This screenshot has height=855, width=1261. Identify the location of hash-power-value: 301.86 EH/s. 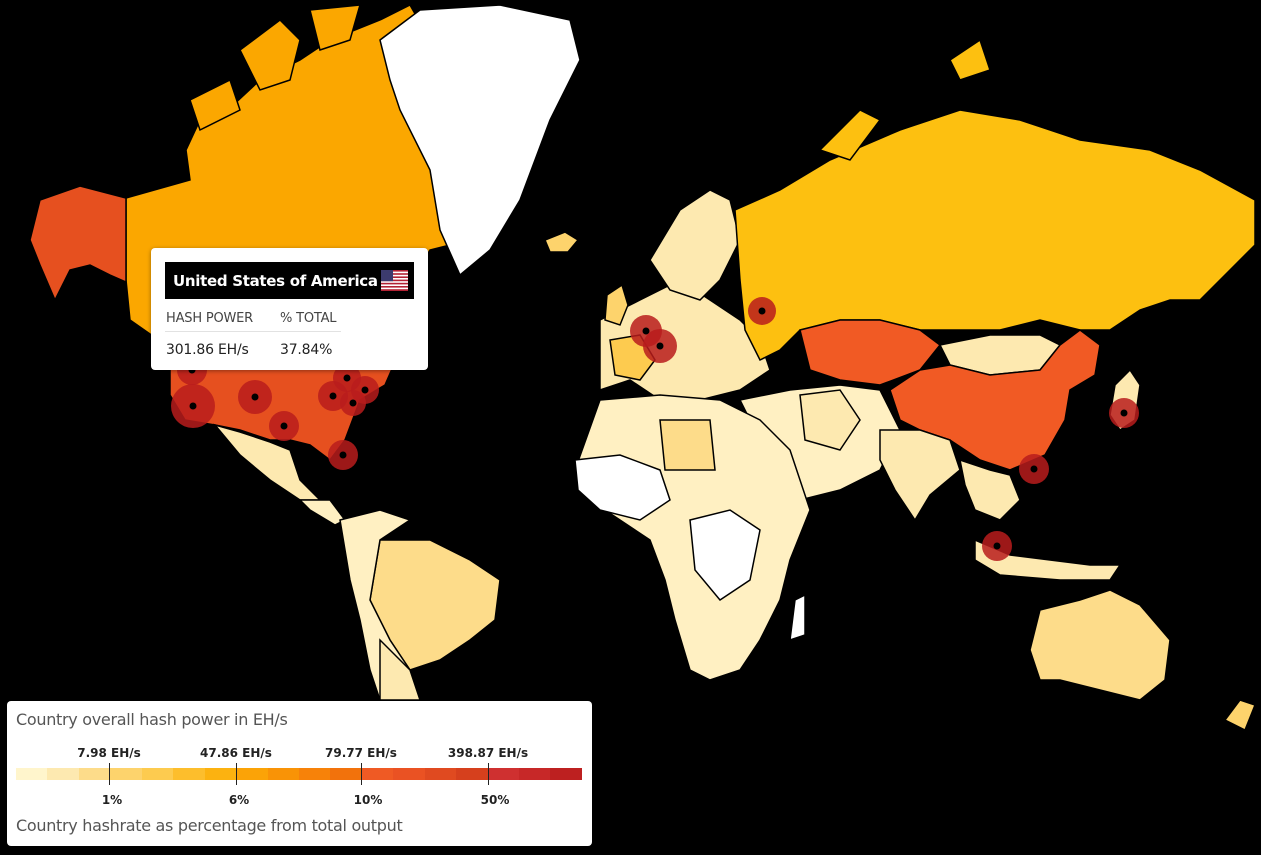
(207, 350).